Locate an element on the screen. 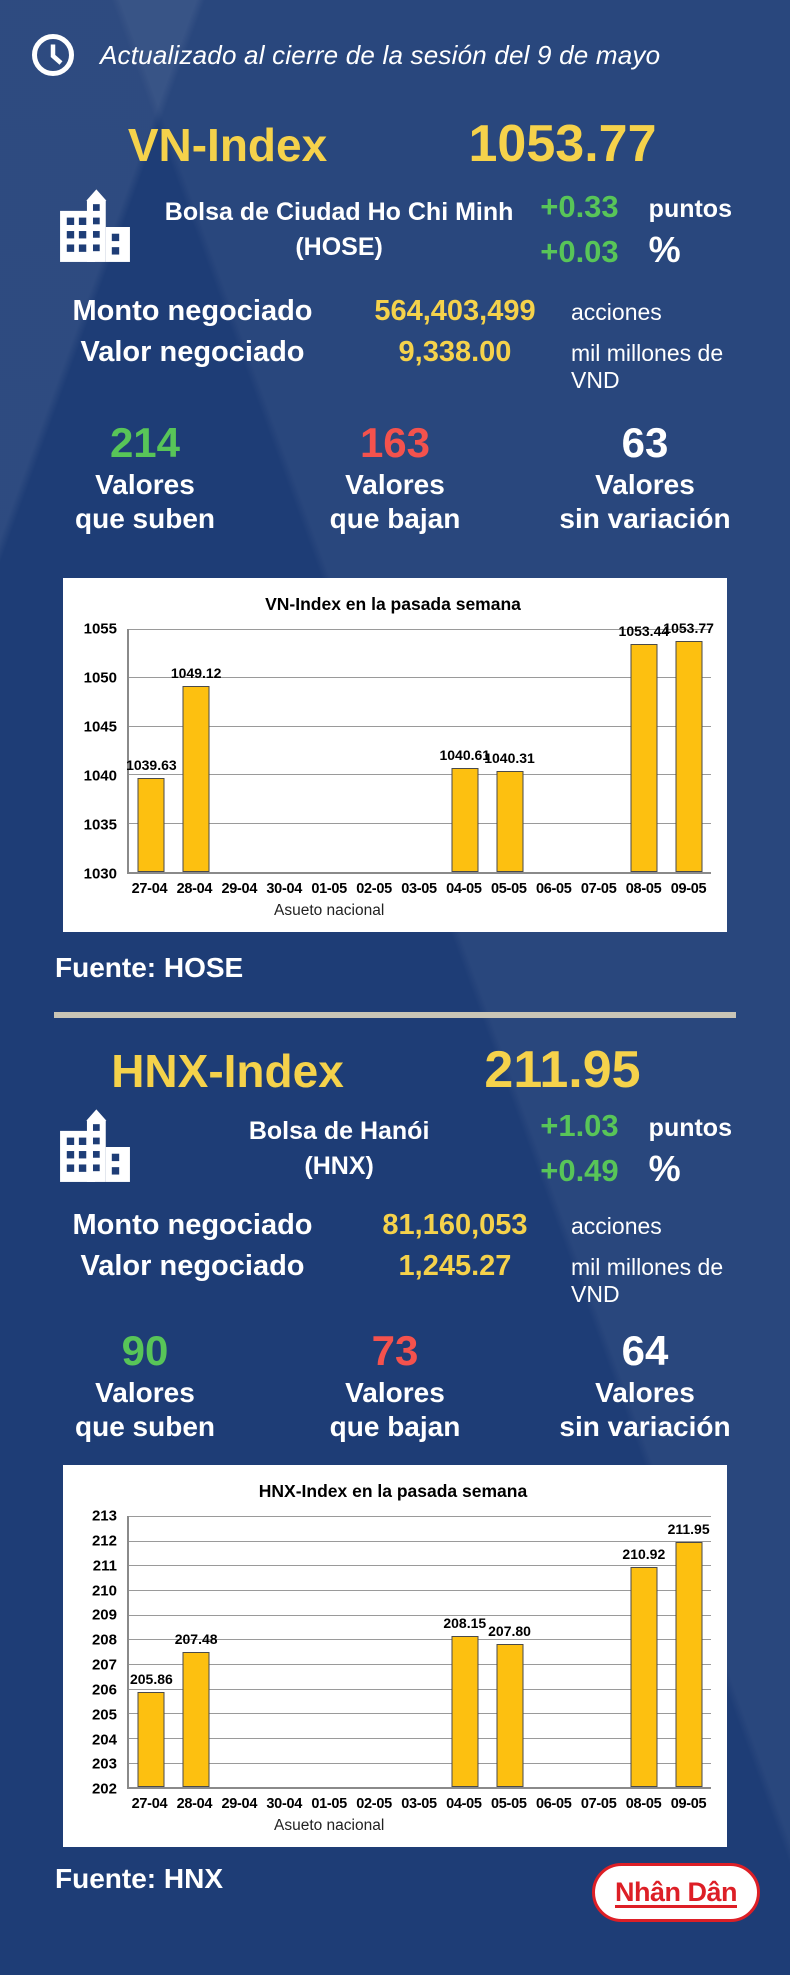  change-points: +0.33 is located at coordinates (579, 206).